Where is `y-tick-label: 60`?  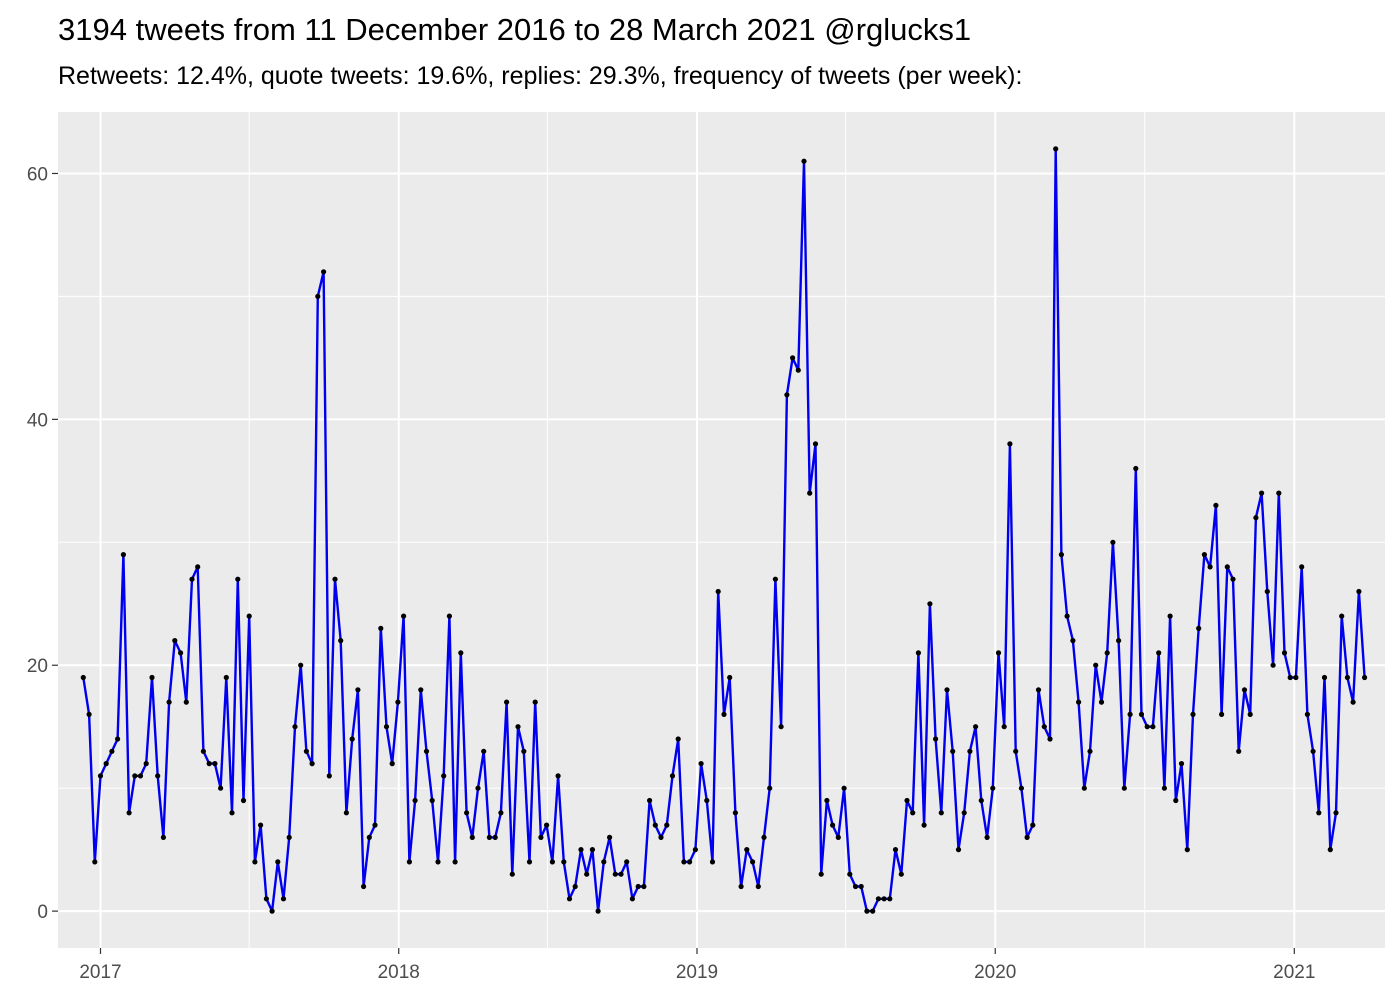
y-tick-label: 60 is located at coordinates (37, 174).